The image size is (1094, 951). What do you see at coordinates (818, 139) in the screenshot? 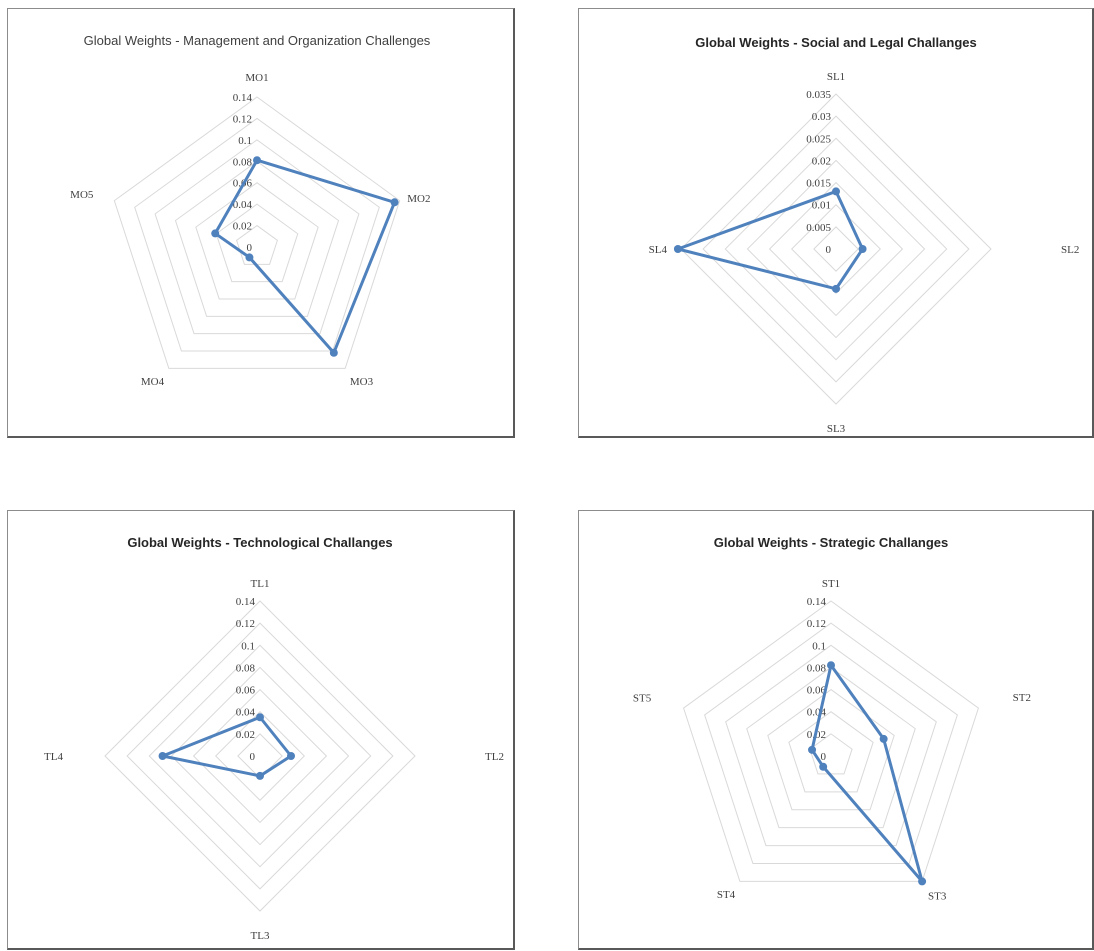
I see `tick-label: 0.025` at bounding box center [818, 139].